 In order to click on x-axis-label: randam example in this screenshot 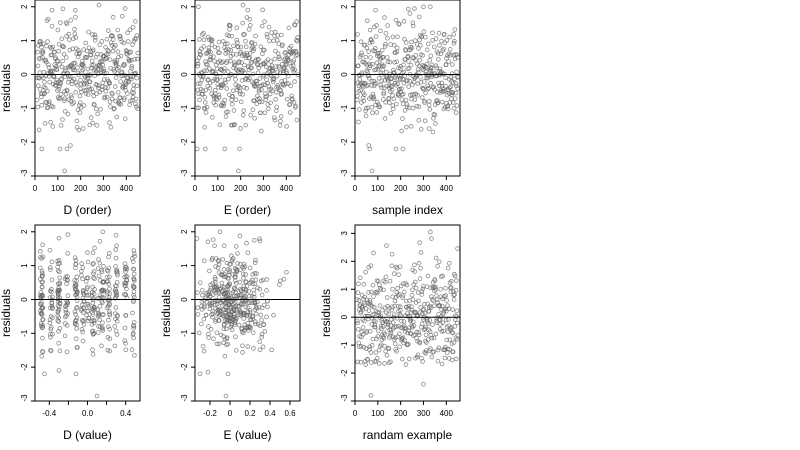, I will do `click(408, 435)`.